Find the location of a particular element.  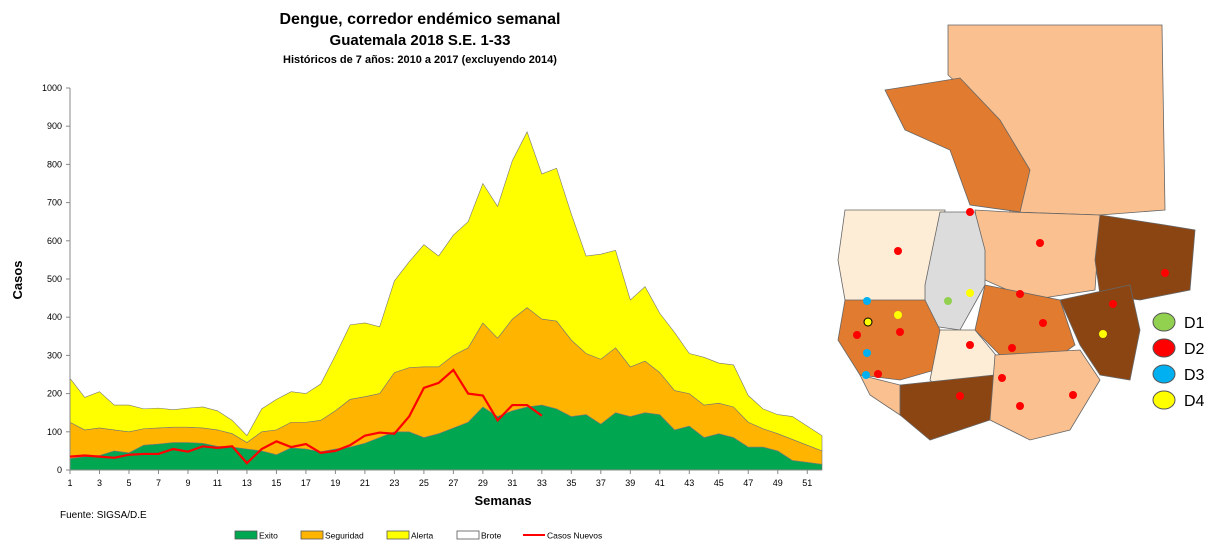

map-legend-label: D3 is located at coordinates (1194, 375).